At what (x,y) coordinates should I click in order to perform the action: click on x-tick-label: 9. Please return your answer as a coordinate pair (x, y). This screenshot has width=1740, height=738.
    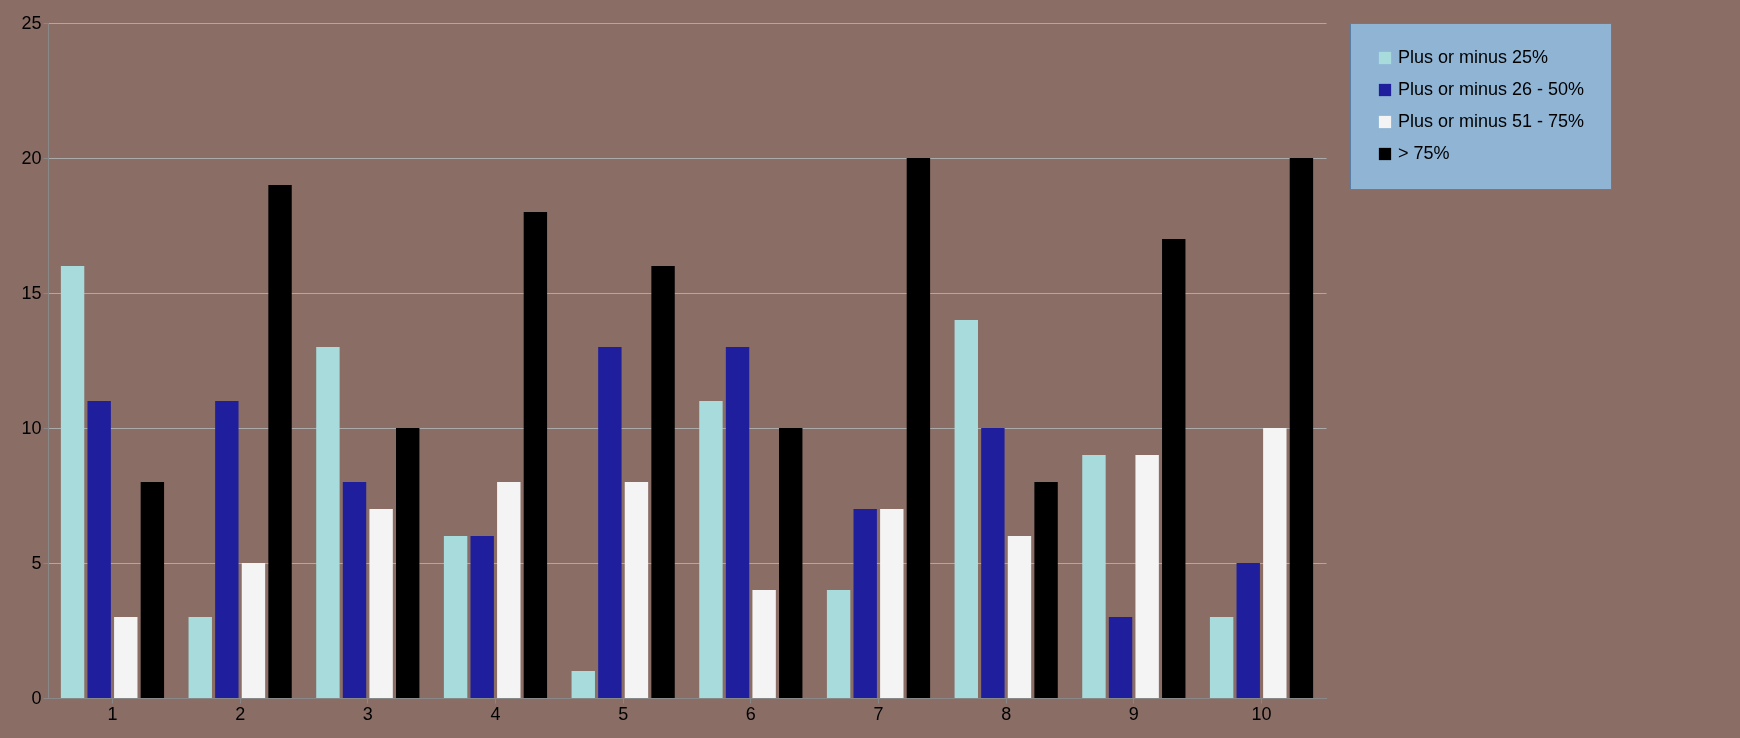
    Looking at the image, I should click on (1133, 713).